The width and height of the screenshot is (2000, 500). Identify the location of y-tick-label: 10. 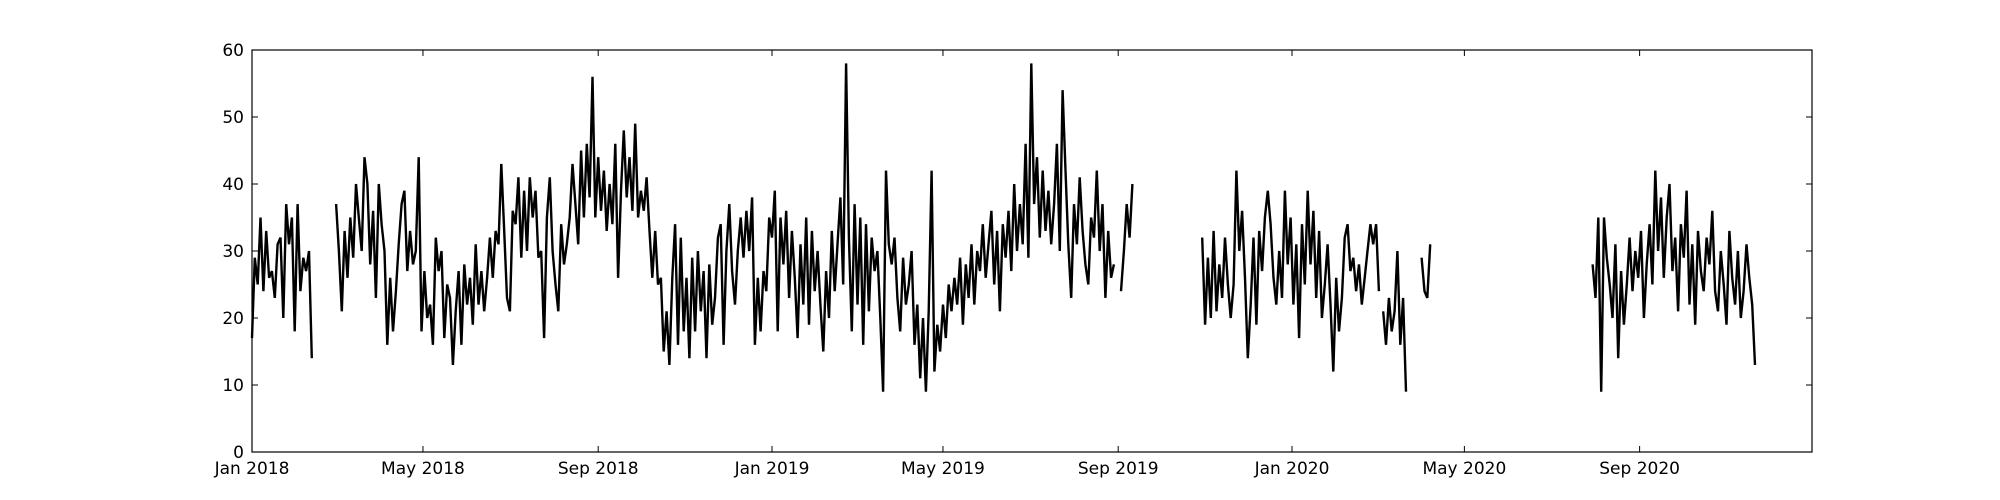
(233, 386).